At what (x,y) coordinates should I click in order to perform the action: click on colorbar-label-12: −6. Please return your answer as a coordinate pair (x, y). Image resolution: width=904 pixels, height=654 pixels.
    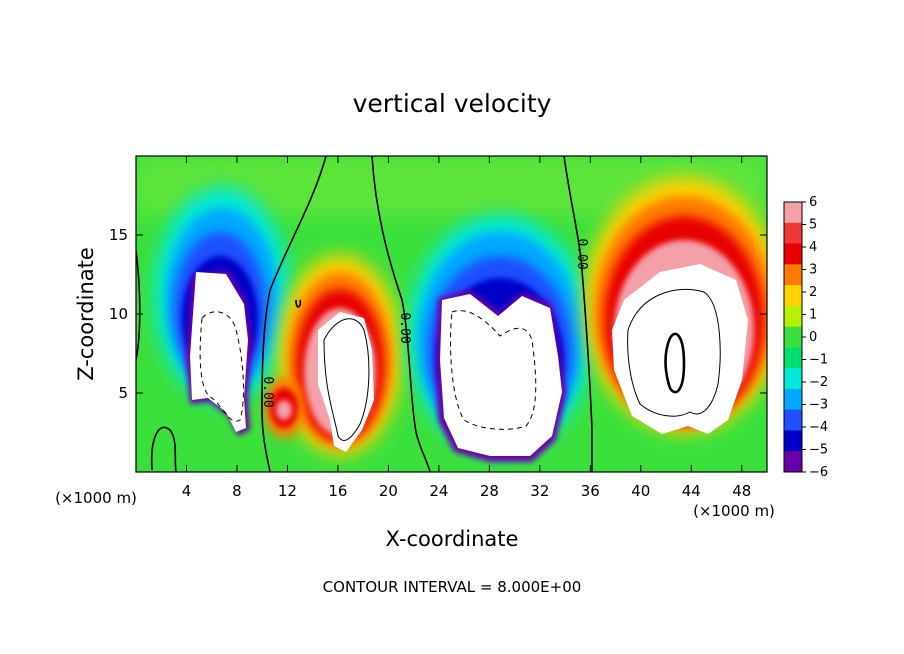
    Looking at the image, I should click on (818, 472).